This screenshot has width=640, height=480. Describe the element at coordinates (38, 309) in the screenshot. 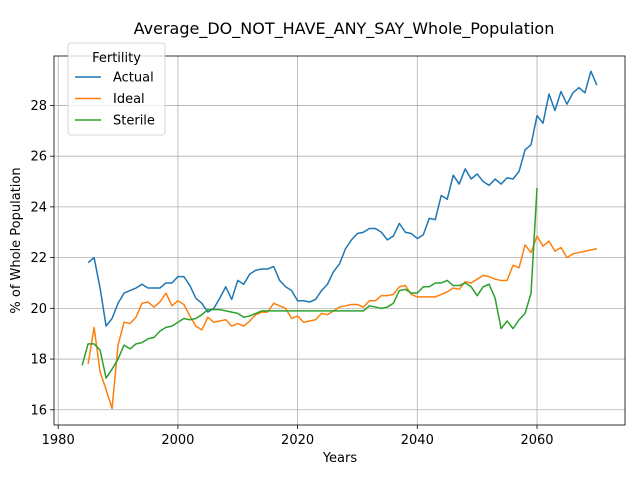

I see `y-tick-label: 20` at that location.